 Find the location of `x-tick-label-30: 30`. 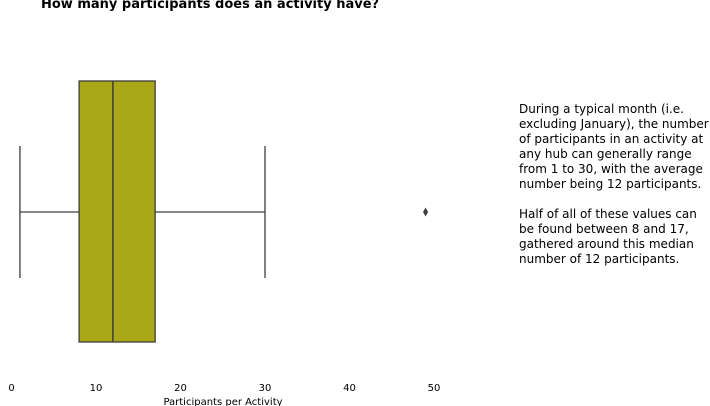

x-tick-label-30: 30 is located at coordinates (265, 388).